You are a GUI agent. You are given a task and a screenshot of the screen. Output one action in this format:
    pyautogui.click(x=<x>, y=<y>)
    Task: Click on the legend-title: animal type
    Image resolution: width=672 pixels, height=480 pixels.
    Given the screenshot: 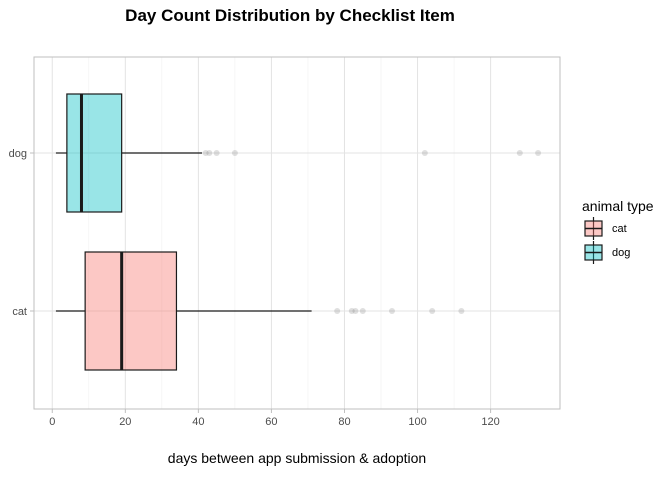 What is the action you would take?
    pyautogui.click(x=618, y=206)
    